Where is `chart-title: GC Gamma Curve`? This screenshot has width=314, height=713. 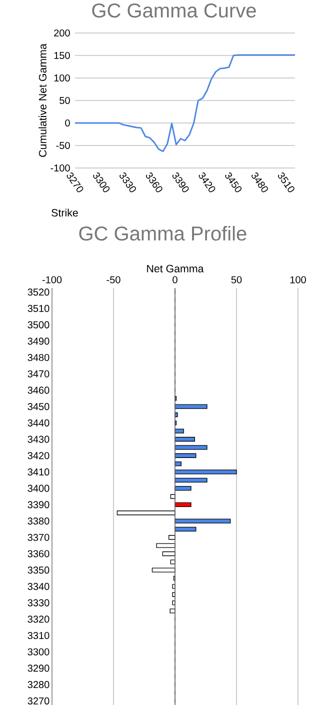 chart-title: GC Gamma Curve is located at coordinates (174, 10).